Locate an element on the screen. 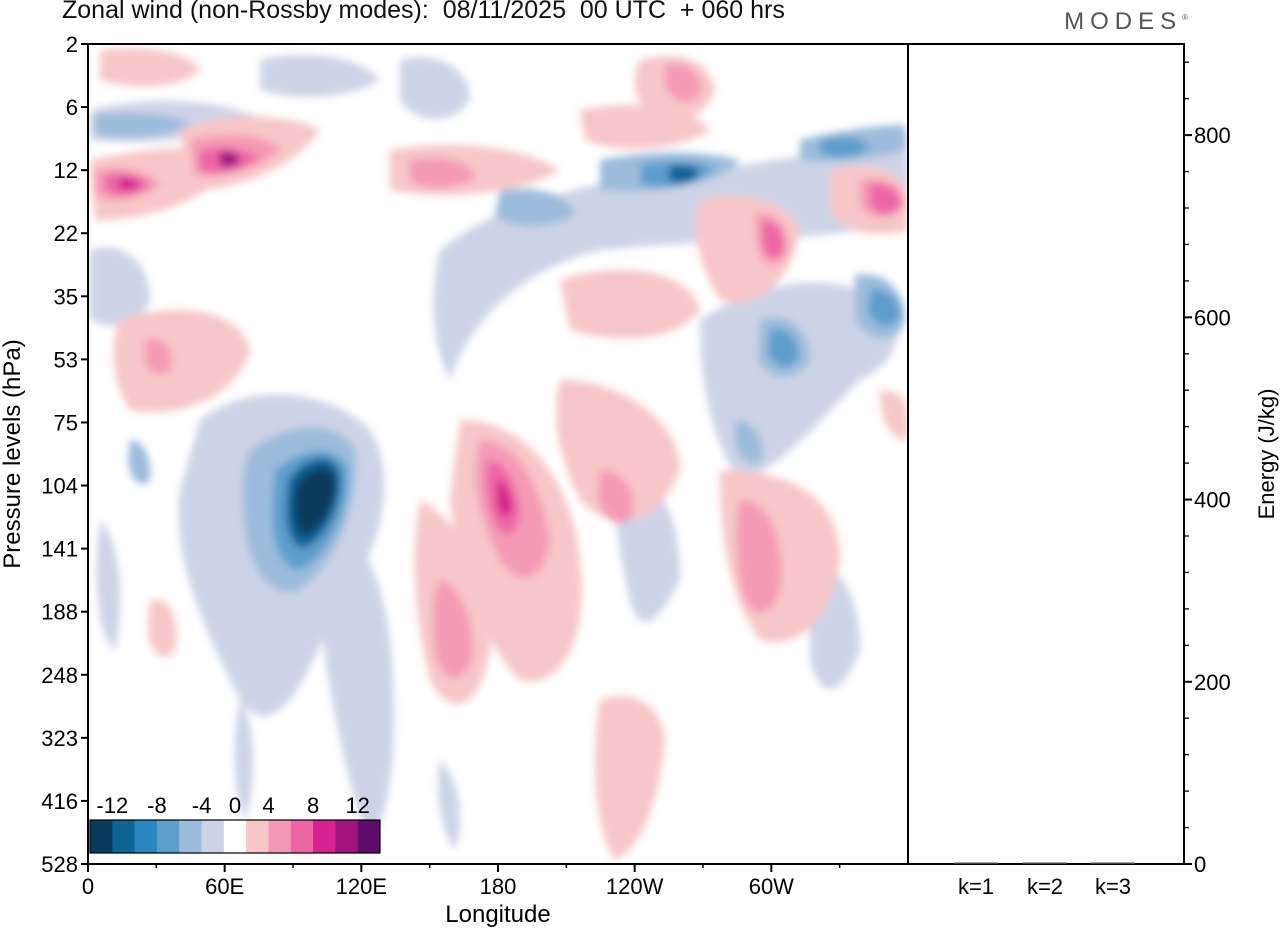  colorbar-tick-label: -4 is located at coordinates (202, 805).